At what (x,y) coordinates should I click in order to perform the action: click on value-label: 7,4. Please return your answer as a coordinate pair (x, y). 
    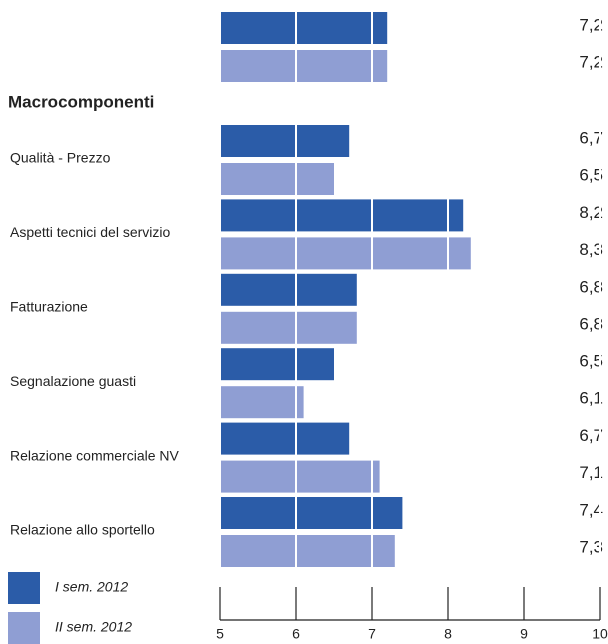
    Looking at the image, I should click on (591, 509).